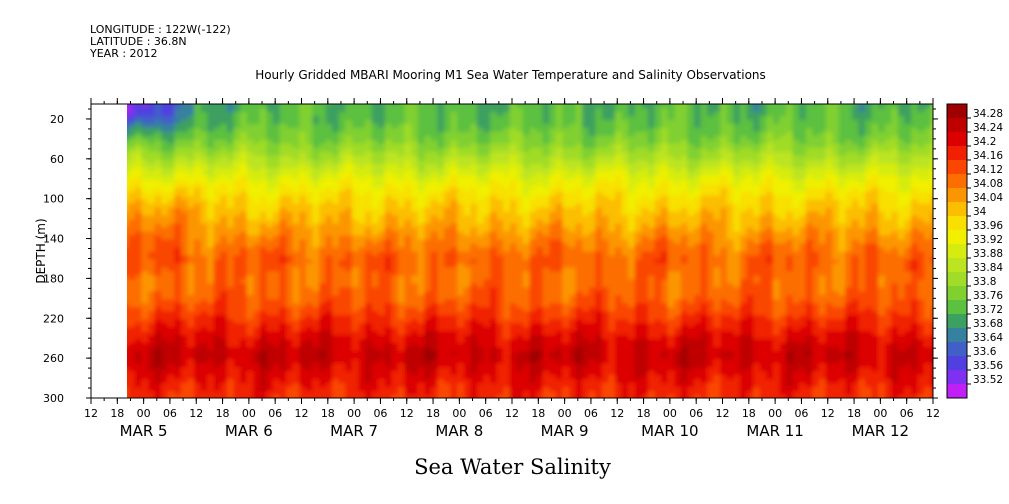 This screenshot has height=504, width=1009. I want to click on colorbar-frame, so click(957, 251).